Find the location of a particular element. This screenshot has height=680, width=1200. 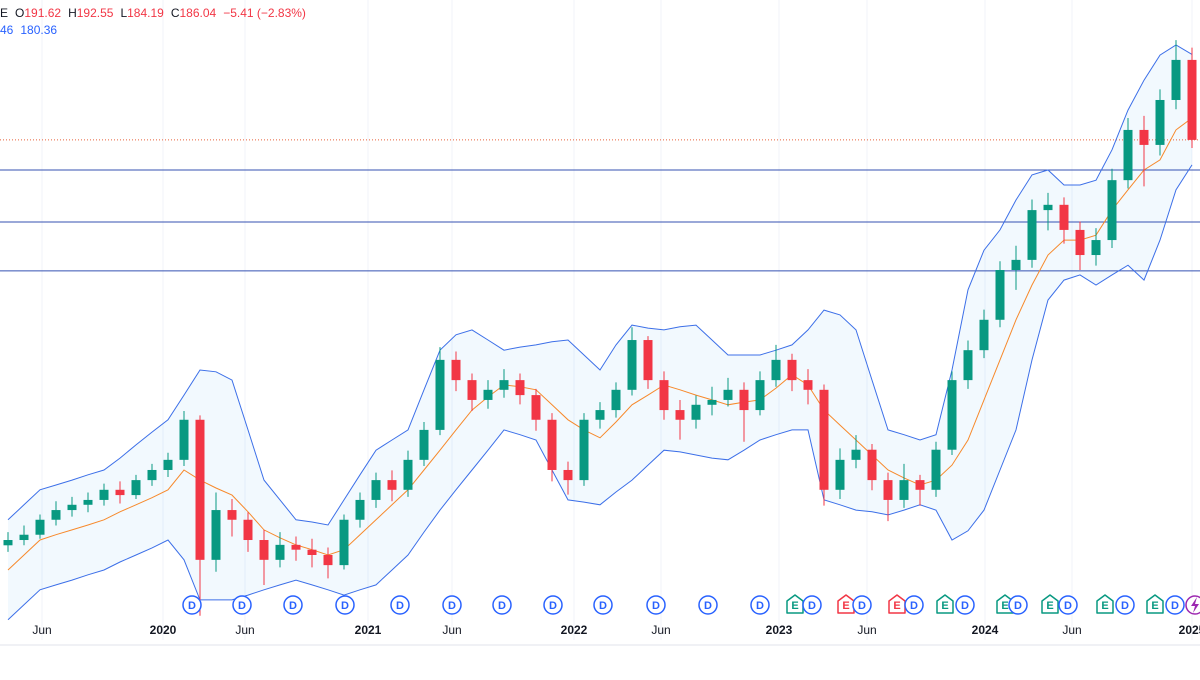

band-lower-value: 180.36 is located at coordinates (39, 30).